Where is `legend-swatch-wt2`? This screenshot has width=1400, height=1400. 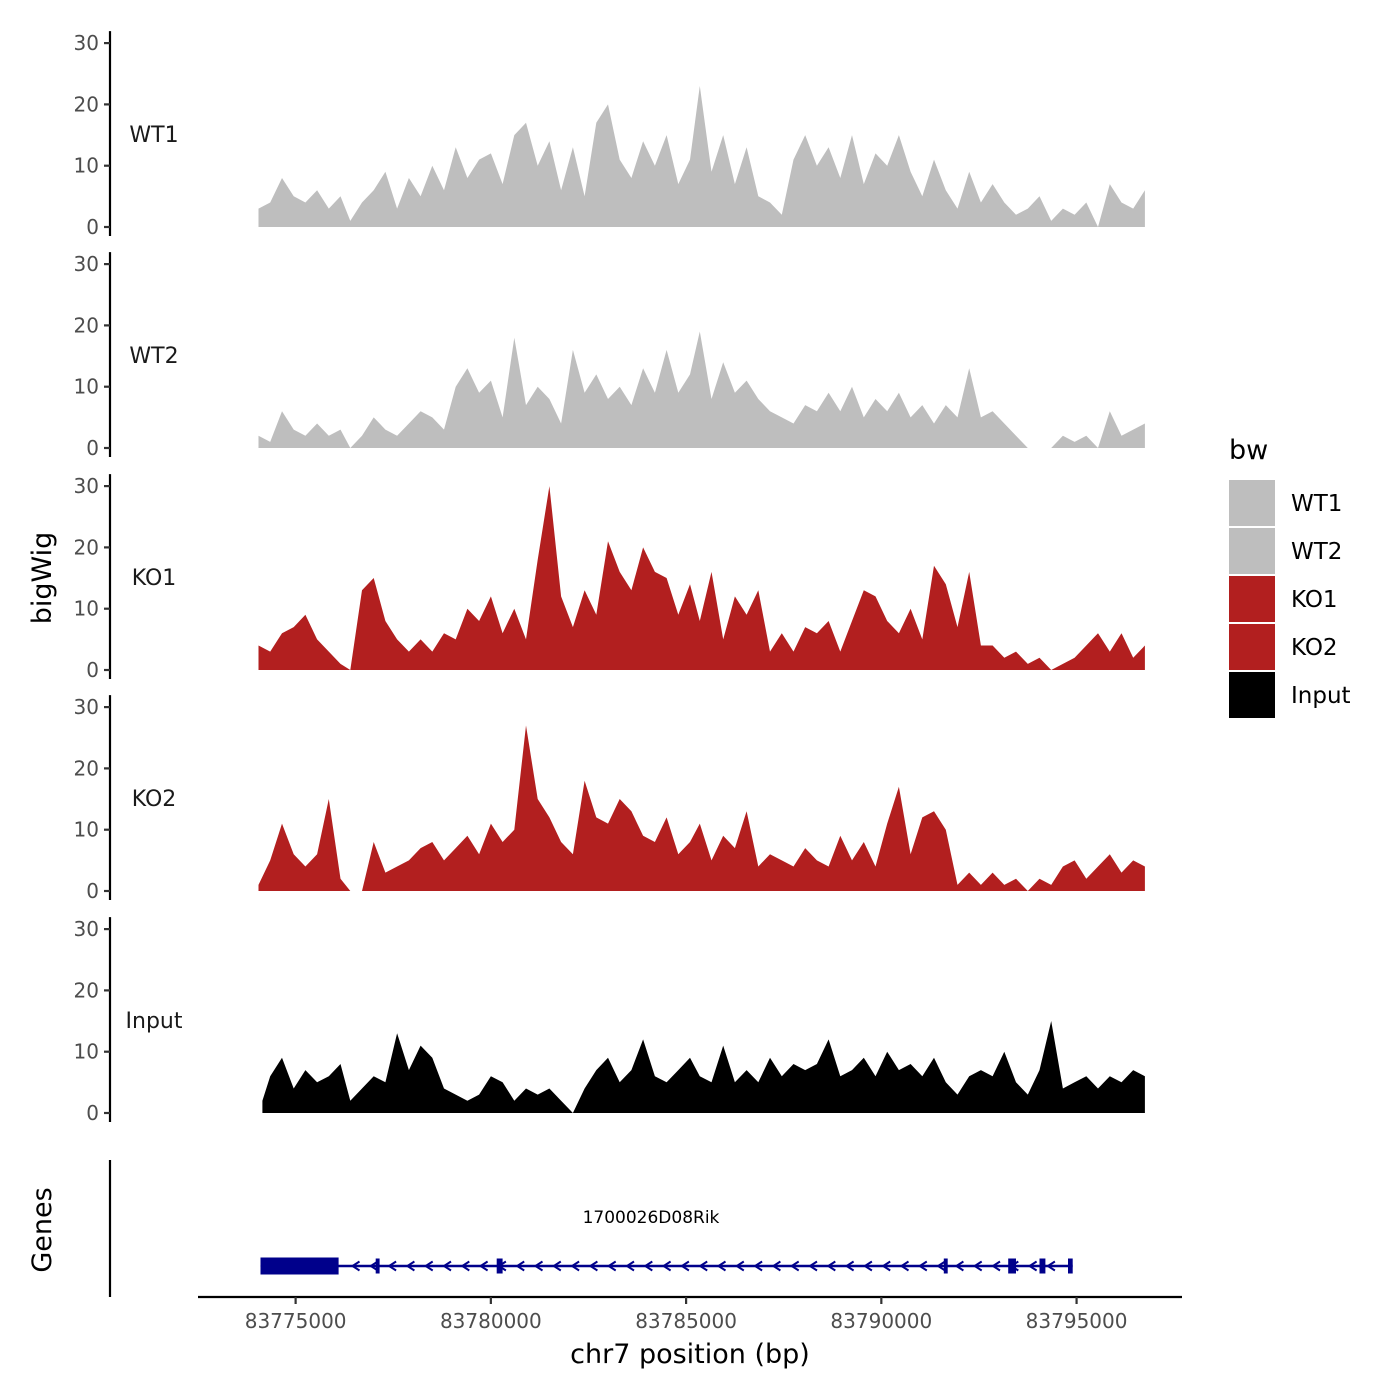
legend-swatch-wt2 is located at coordinates (1252, 551).